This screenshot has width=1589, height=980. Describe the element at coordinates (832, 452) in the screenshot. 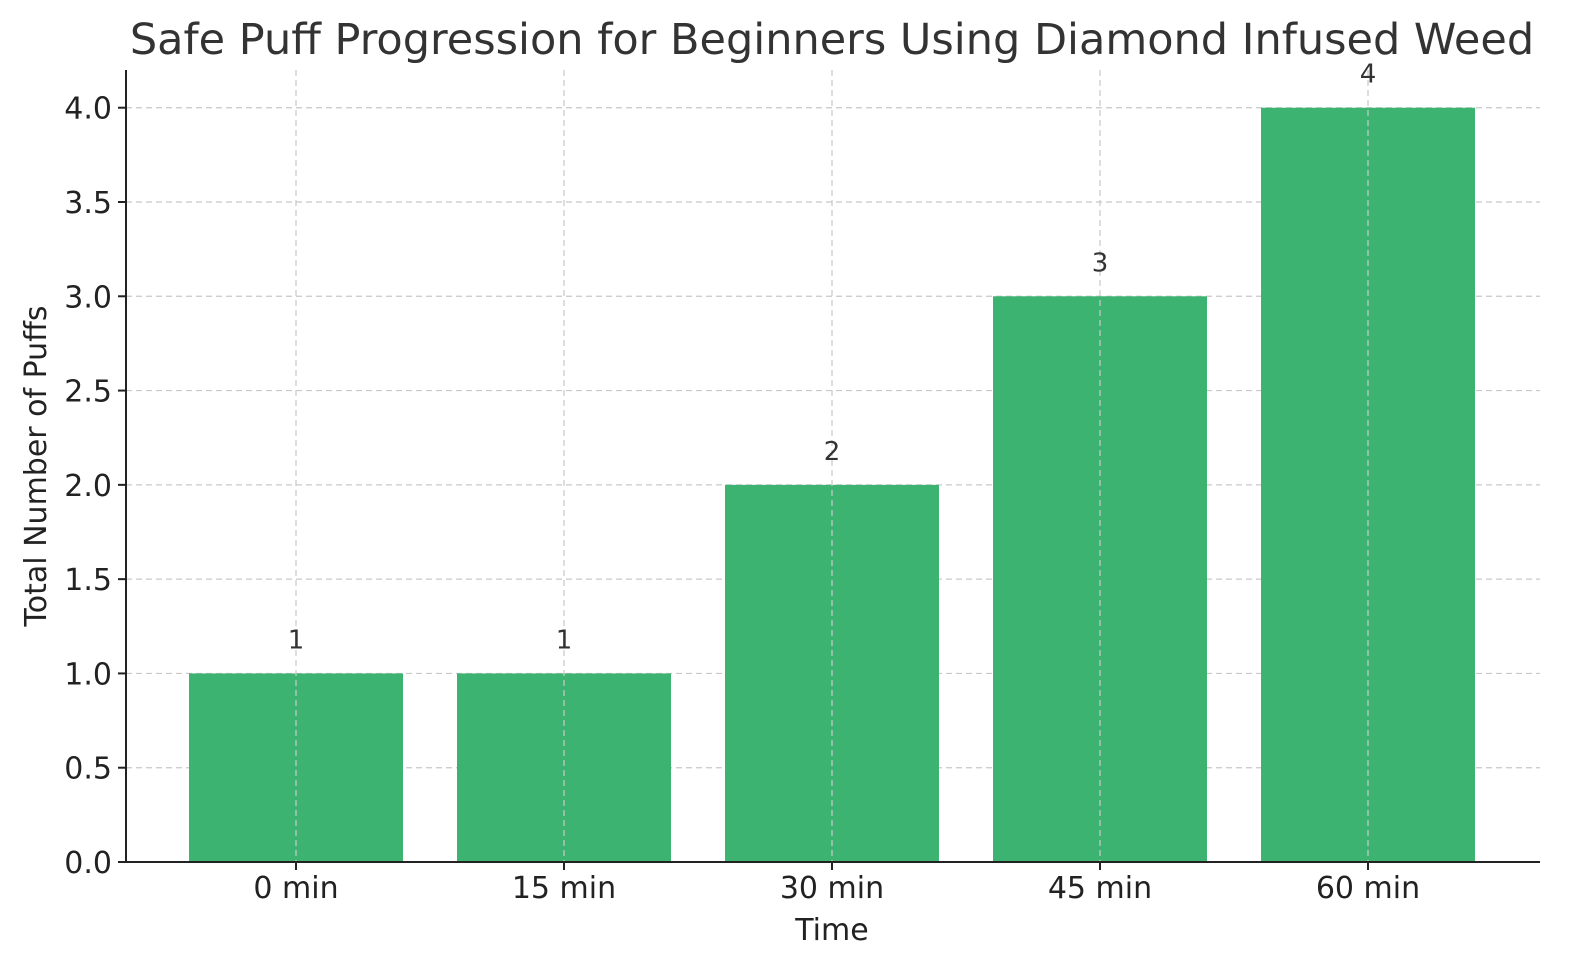

I see `data-label: 2` at that location.